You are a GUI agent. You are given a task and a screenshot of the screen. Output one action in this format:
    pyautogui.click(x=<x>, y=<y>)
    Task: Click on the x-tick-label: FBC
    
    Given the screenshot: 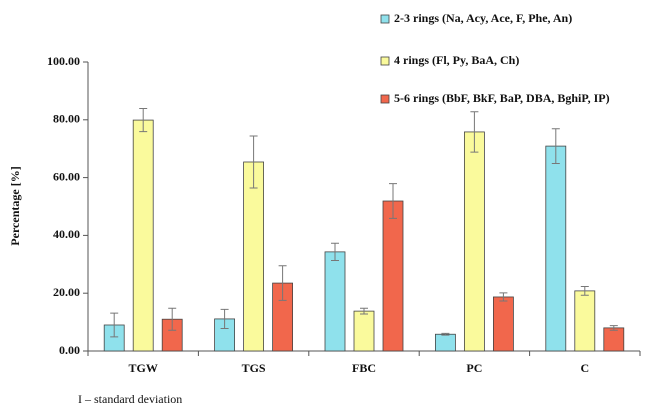 What is the action you would take?
    pyautogui.click(x=364, y=368)
    